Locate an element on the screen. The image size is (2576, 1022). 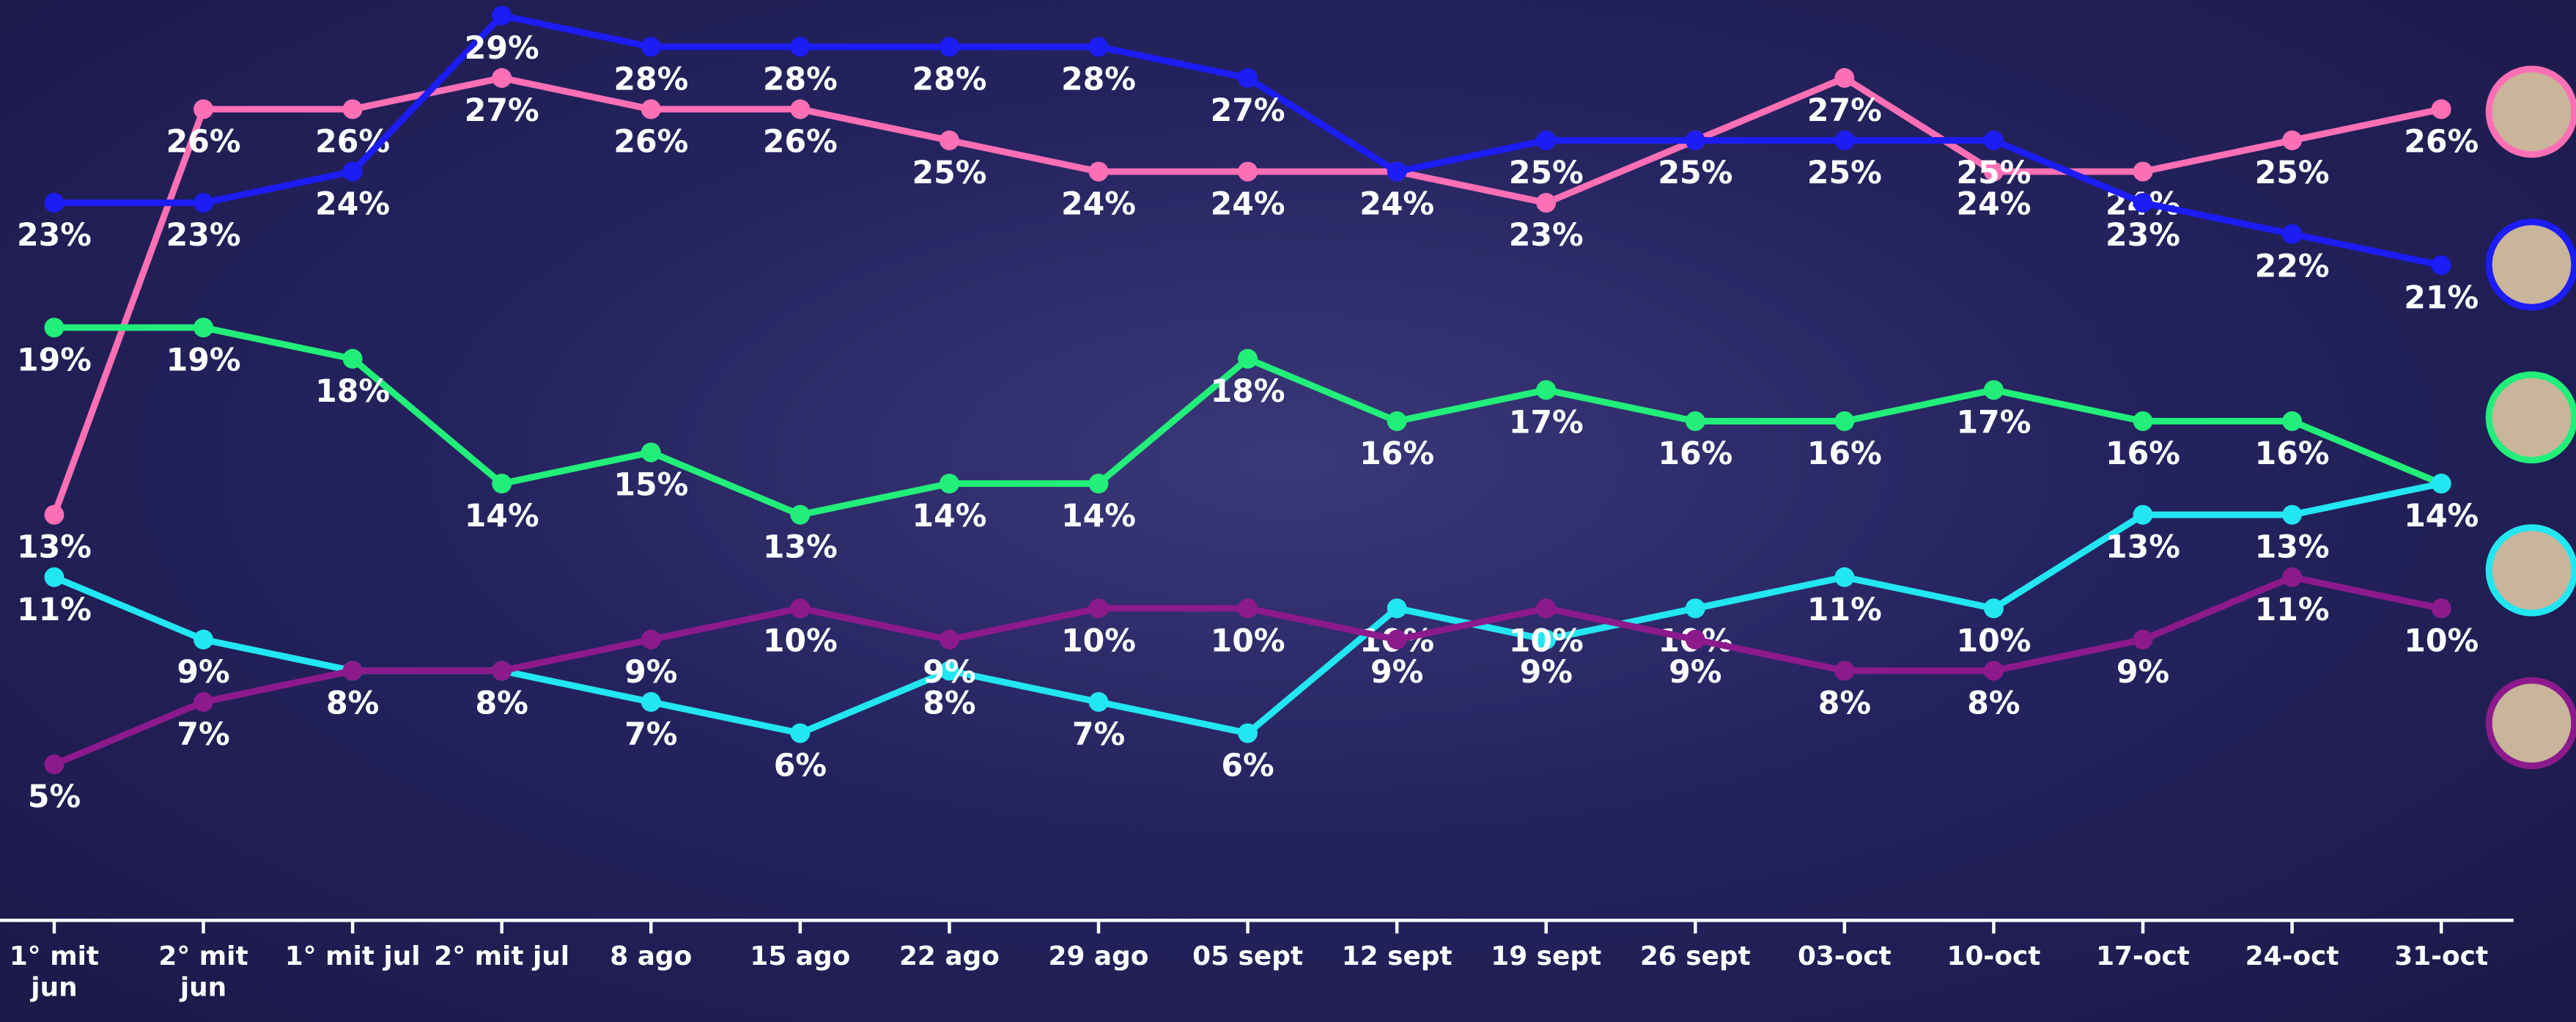
x-tick-label: 19 sept is located at coordinates (1547, 955).